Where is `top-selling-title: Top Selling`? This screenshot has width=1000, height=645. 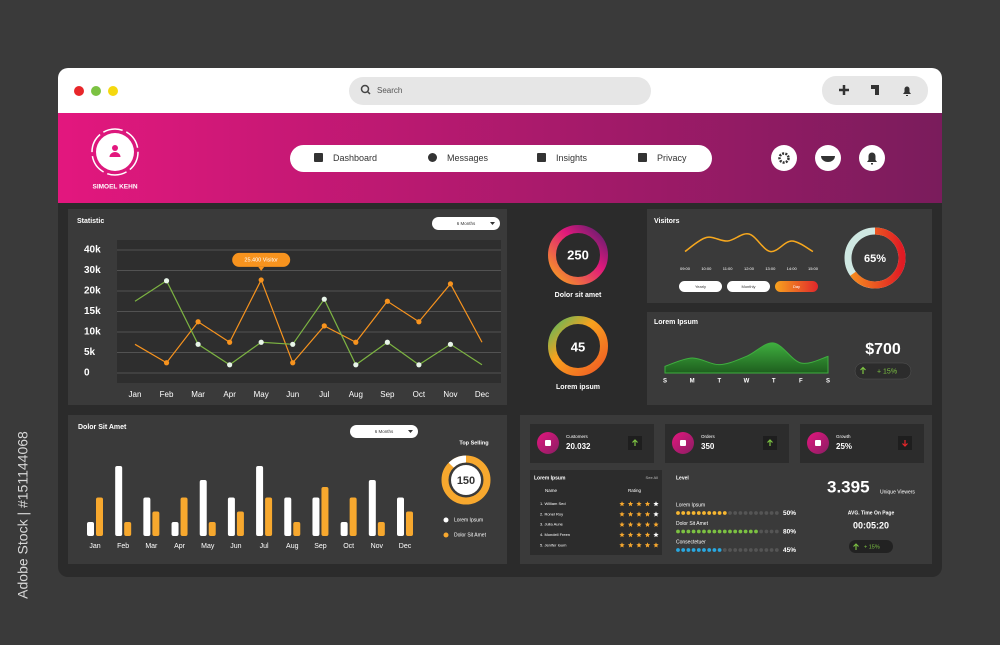 top-selling-title: Top Selling is located at coordinates (473, 443).